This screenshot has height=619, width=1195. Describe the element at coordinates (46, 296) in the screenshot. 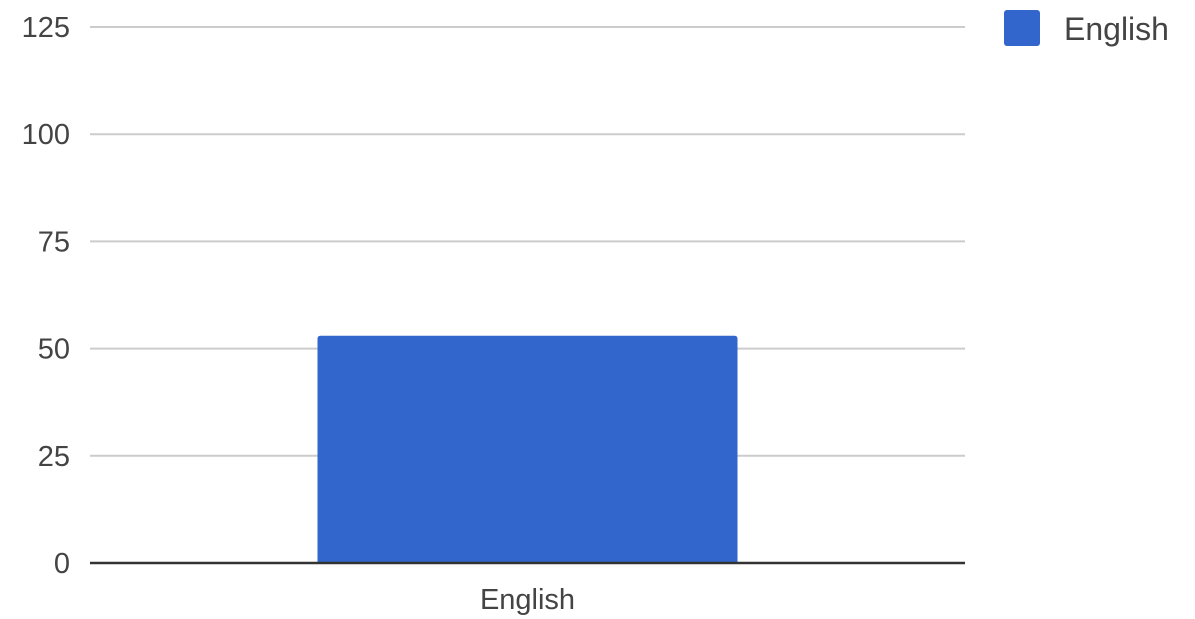

I see `y-axis-ticks: 0 25 50 75 100 125` at that location.